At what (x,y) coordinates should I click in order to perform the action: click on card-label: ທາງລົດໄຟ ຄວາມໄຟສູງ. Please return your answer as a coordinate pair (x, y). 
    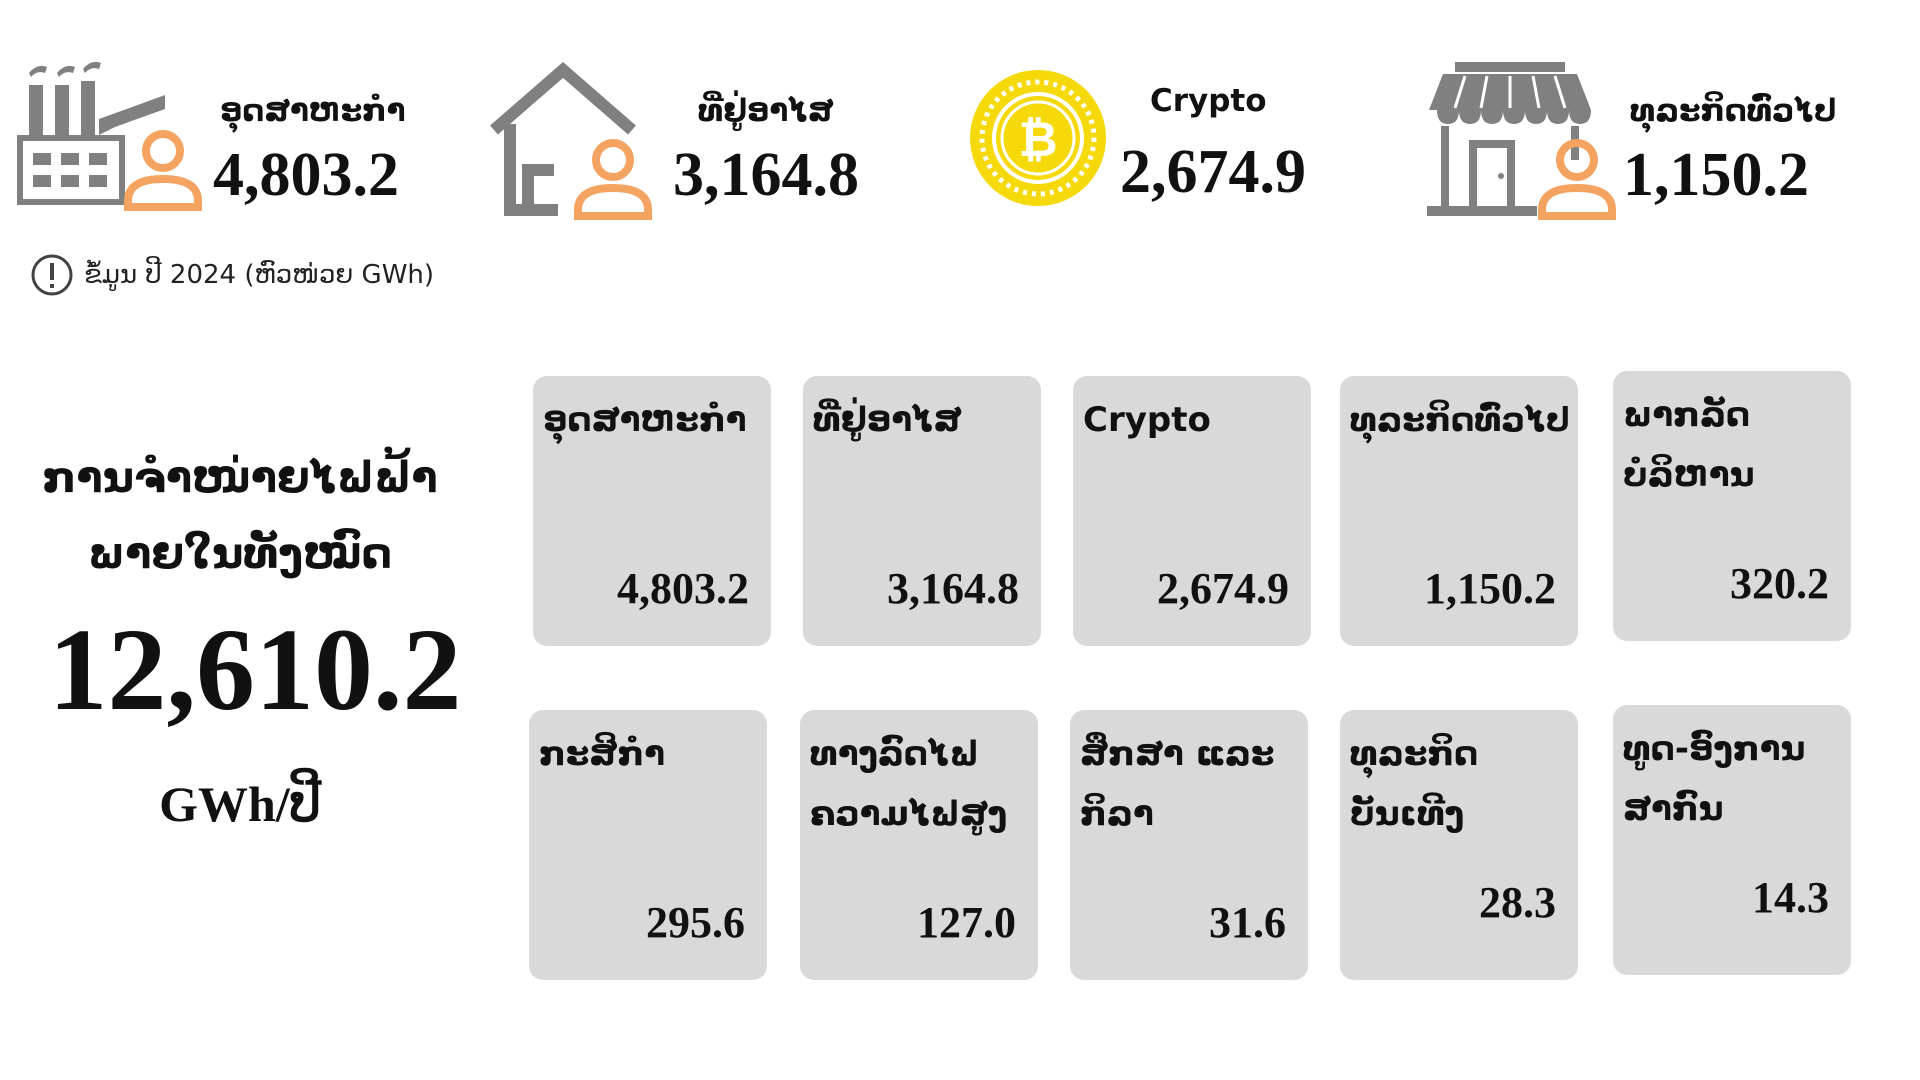
    Looking at the image, I should click on (909, 784).